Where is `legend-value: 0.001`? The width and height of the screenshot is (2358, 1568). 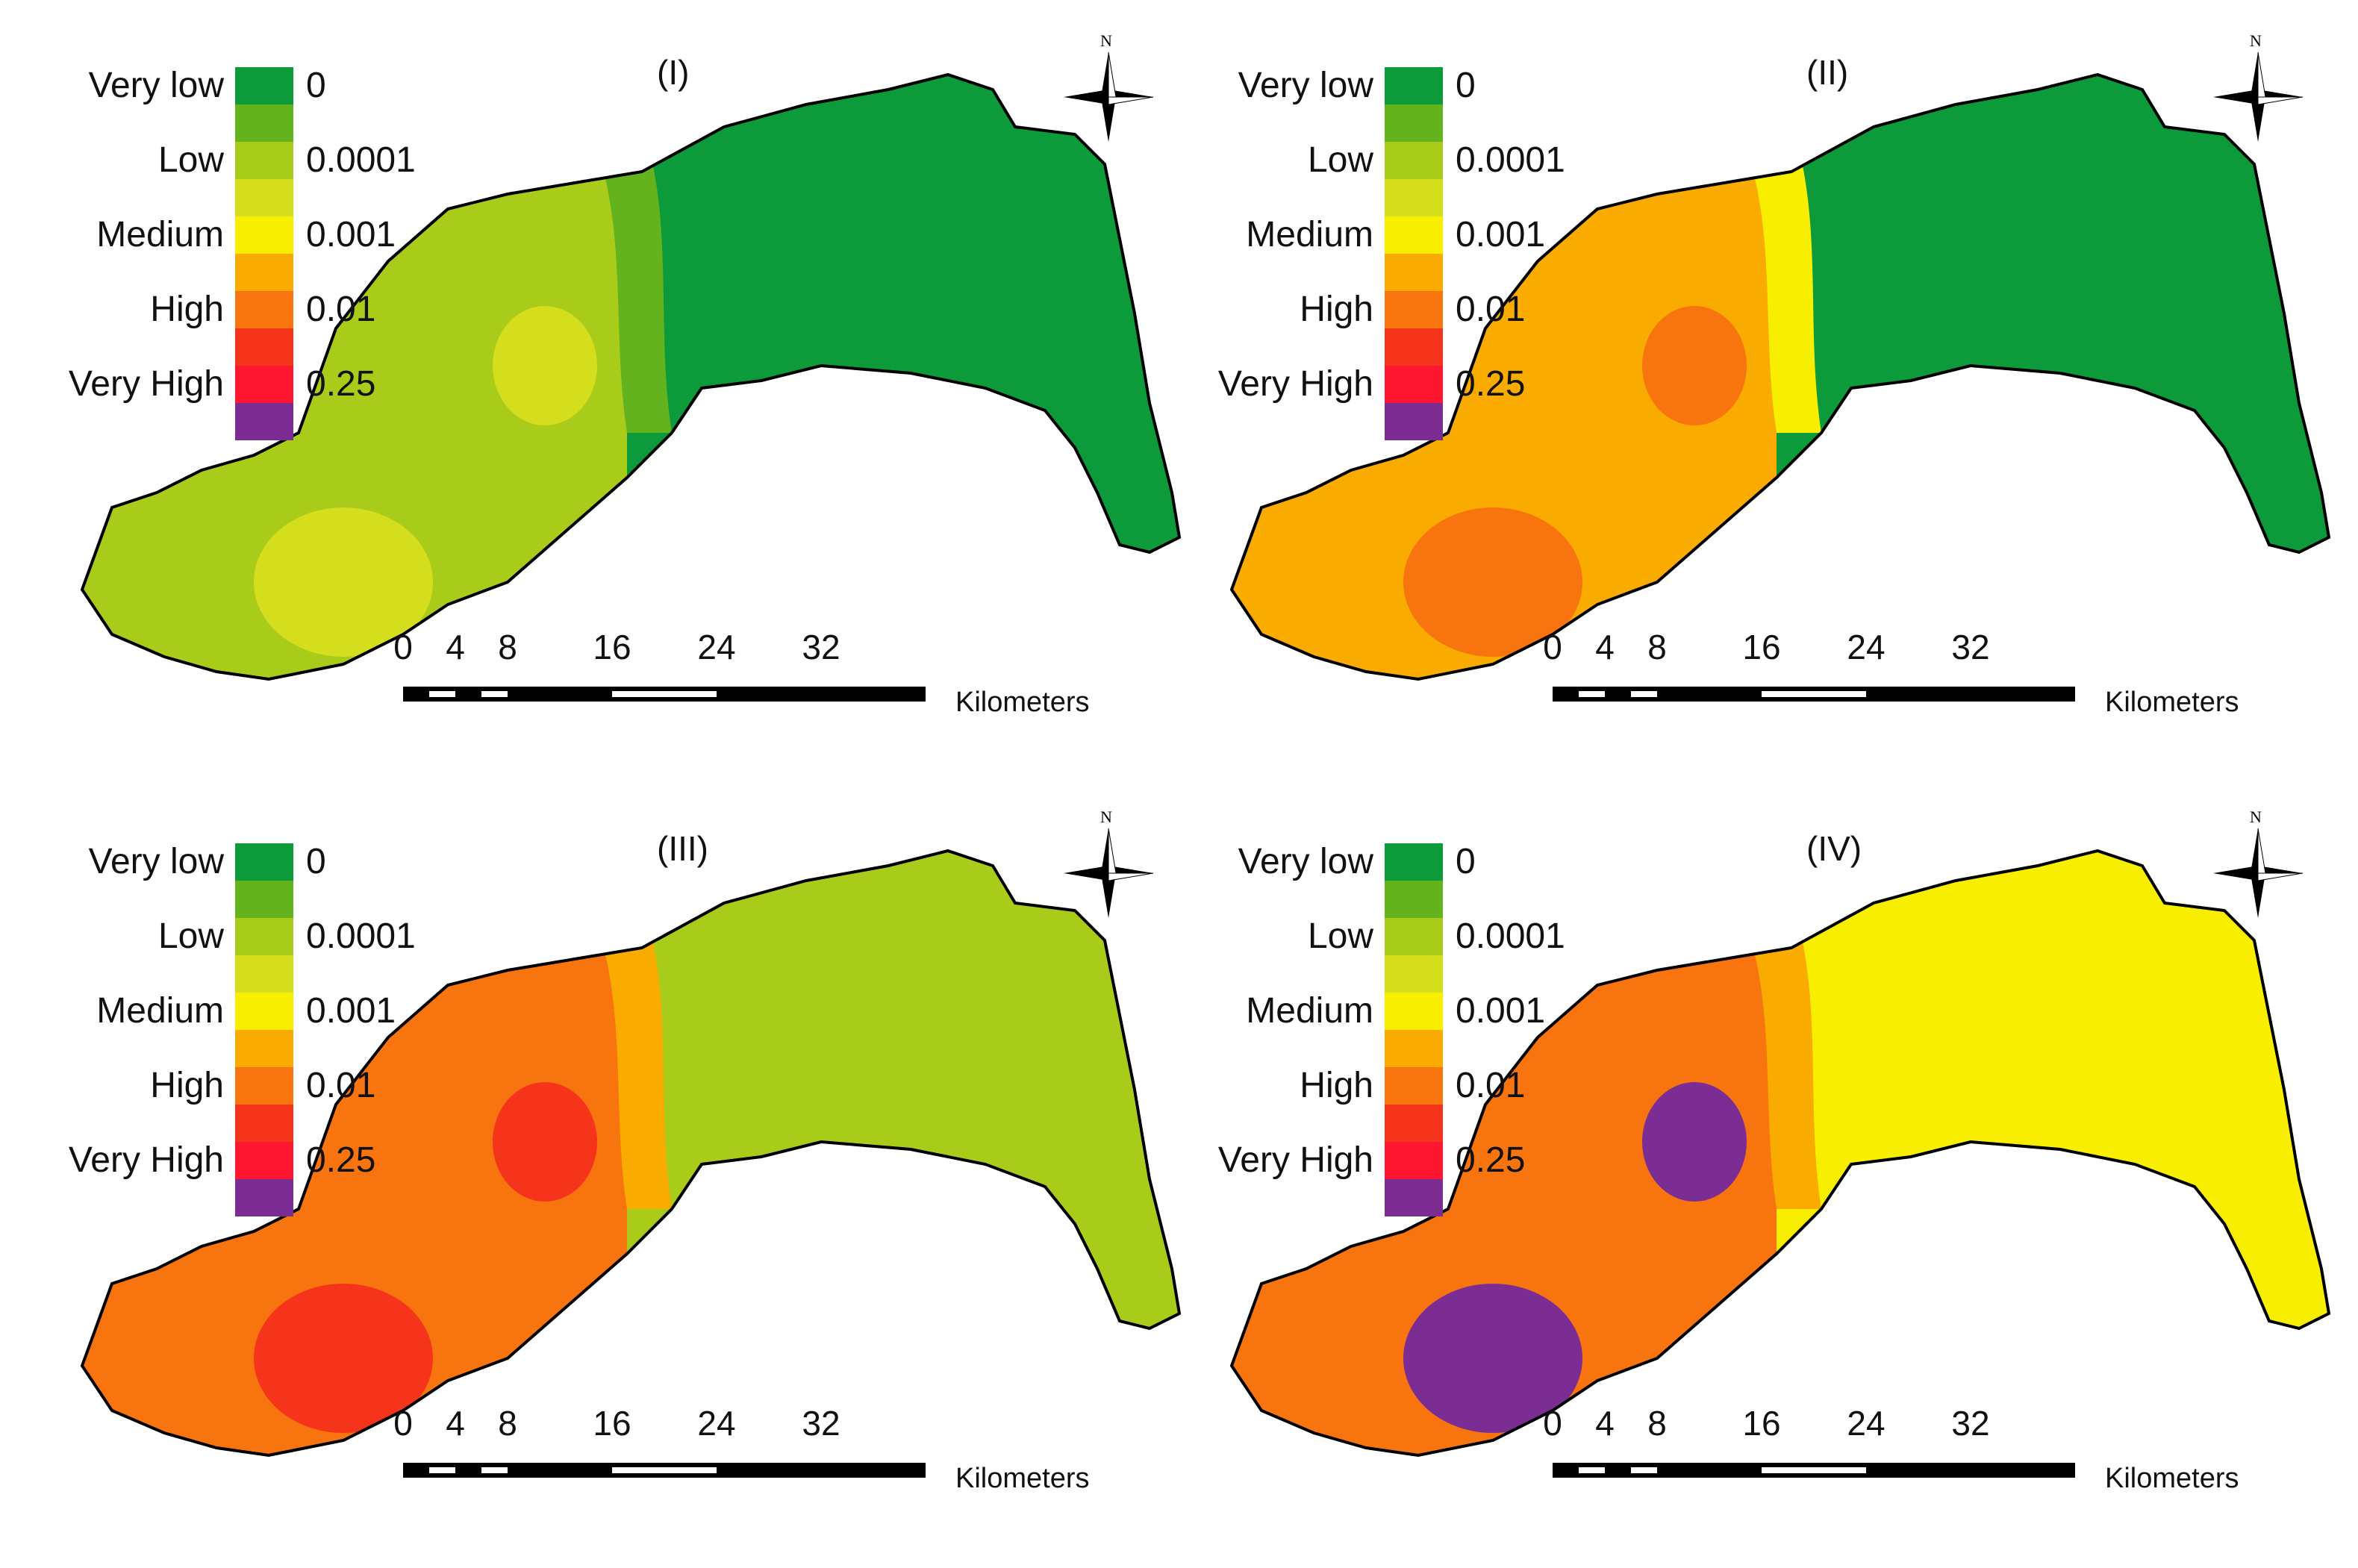 legend-value: 0.001 is located at coordinates (351, 234).